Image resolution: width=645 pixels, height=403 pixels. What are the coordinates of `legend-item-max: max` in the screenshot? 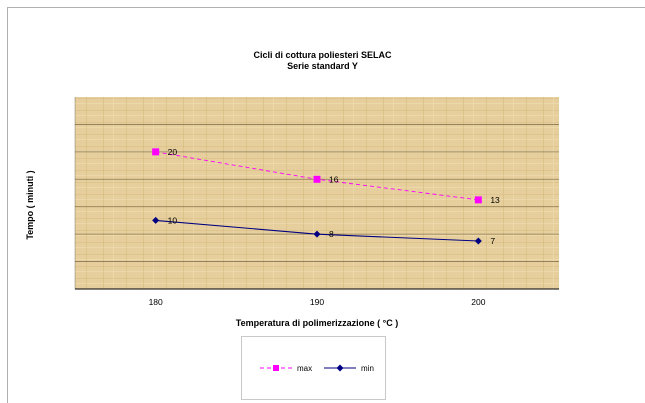 It's located at (285, 368).